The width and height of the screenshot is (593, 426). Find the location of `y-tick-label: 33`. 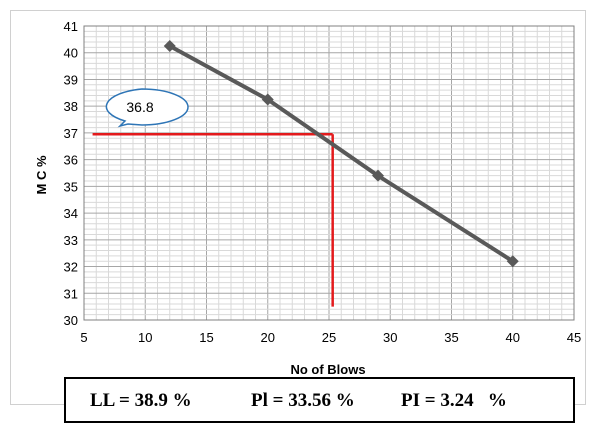

y-tick-label: 33 is located at coordinates (71, 240).